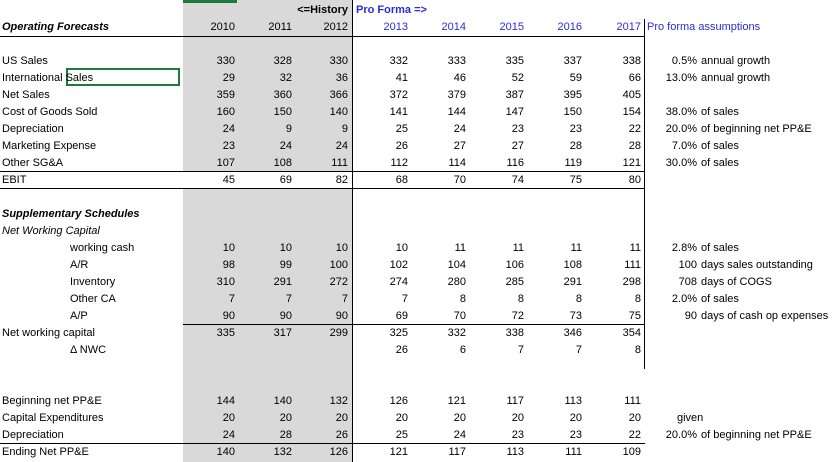 The height and width of the screenshot is (462, 837). What do you see at coordinates (282, 112) in the screenshot?
I see `value-cell: 150` at bounding box center [282, 112].